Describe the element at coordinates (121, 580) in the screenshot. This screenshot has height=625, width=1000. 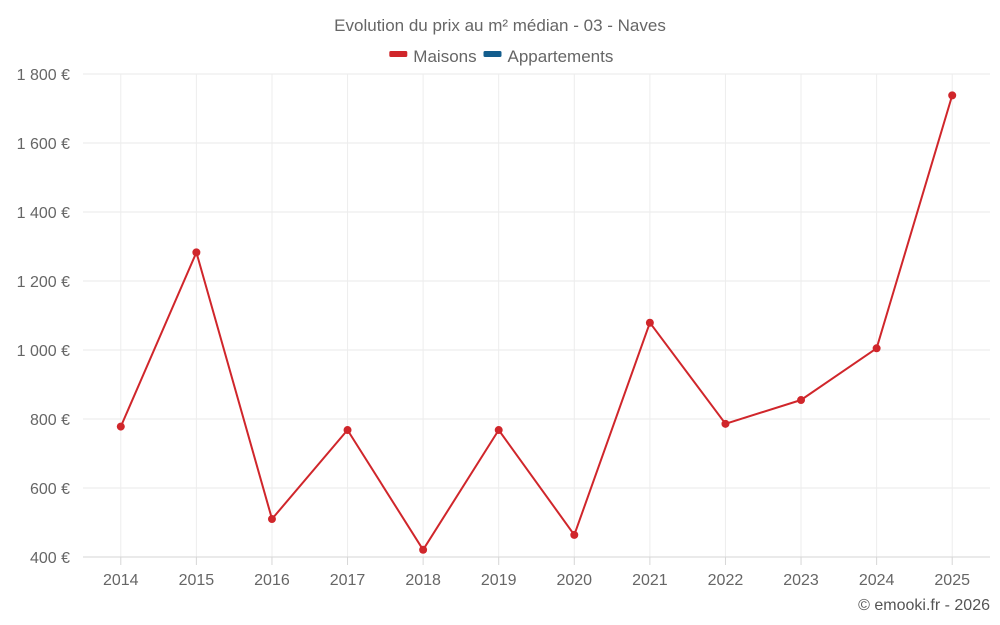
I see `x-tick-label: 2014` at that location.